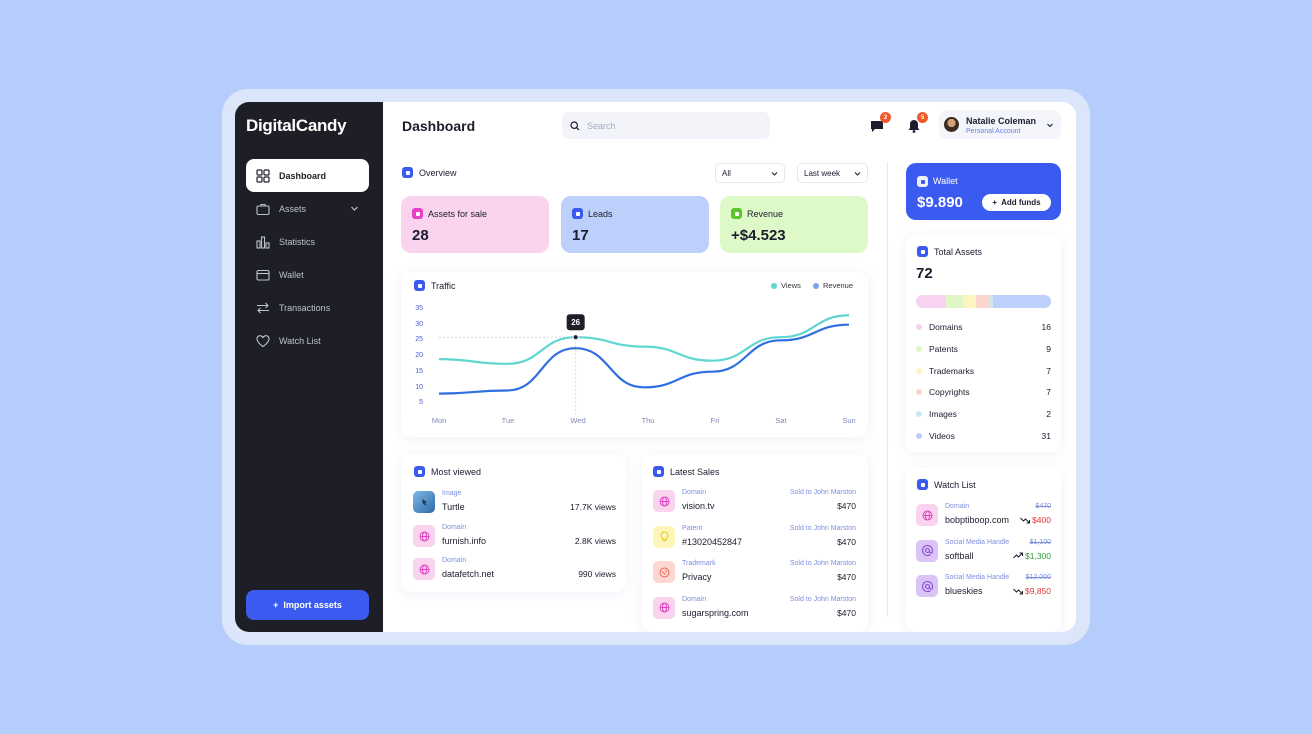  Describe the element at coordinates (754, 501) in the screenshot. I see `sale-row: Domain vision.tv Sold to John Marston $470` at that location.